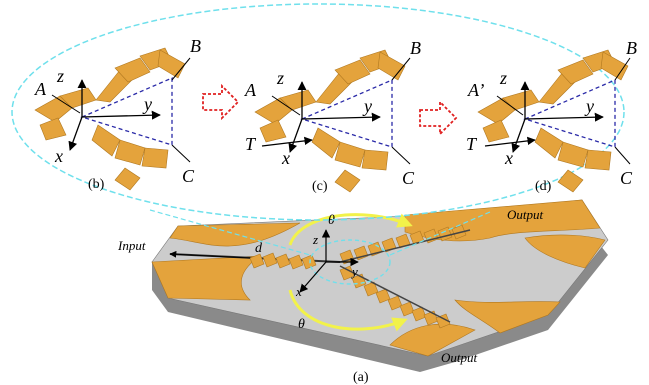  Describe the element at coordinates (195, 46) in the screenshot. I see `b-label-B: B` at that location.